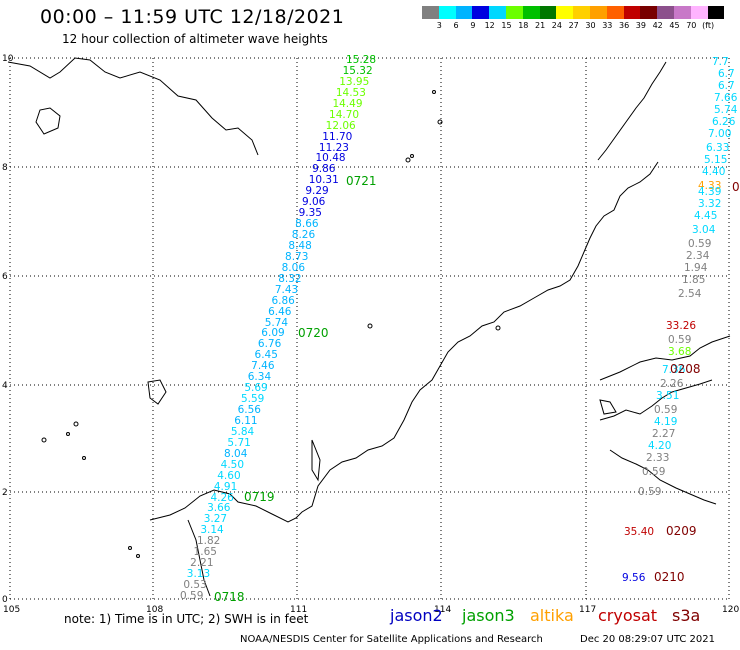  What do you see at coordinates (202, 563) in the screenshot?
I see `wave-height-value: 2.21` at bounding box center [202, 563].